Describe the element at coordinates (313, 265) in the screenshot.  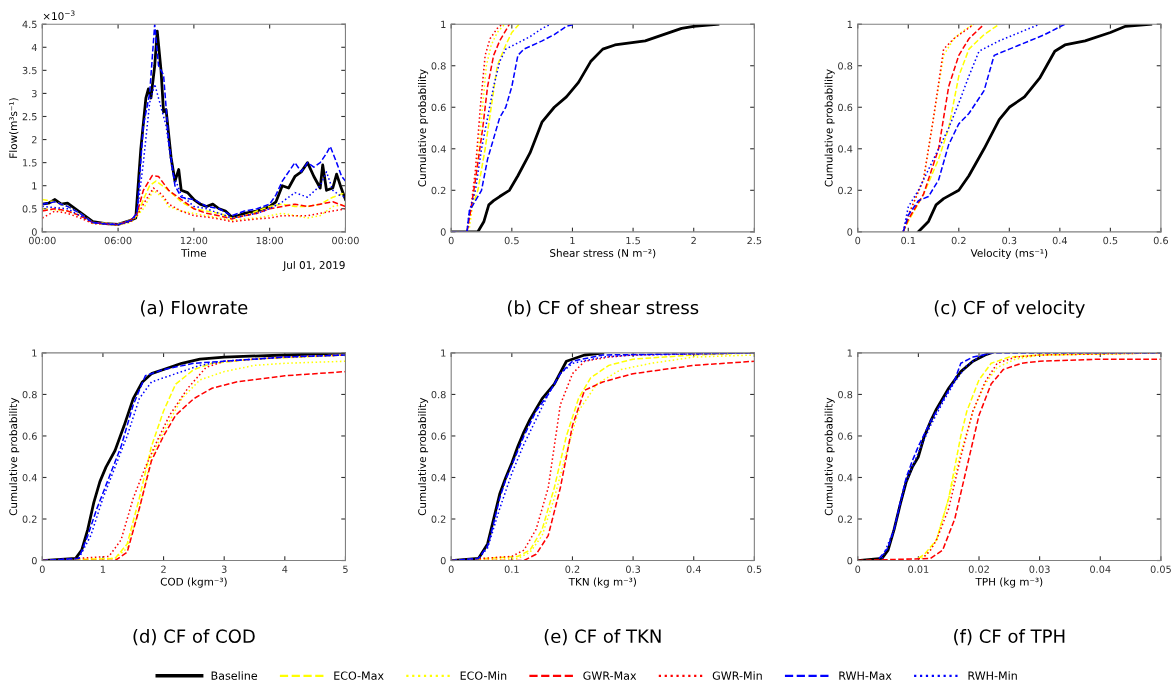
I see `text: Jul 01, 2019` at that location.